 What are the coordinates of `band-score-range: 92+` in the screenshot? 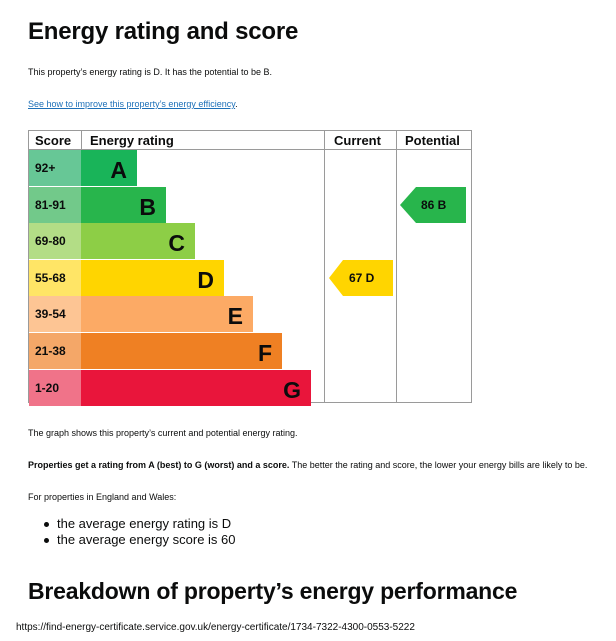 It's located at (55, 168).